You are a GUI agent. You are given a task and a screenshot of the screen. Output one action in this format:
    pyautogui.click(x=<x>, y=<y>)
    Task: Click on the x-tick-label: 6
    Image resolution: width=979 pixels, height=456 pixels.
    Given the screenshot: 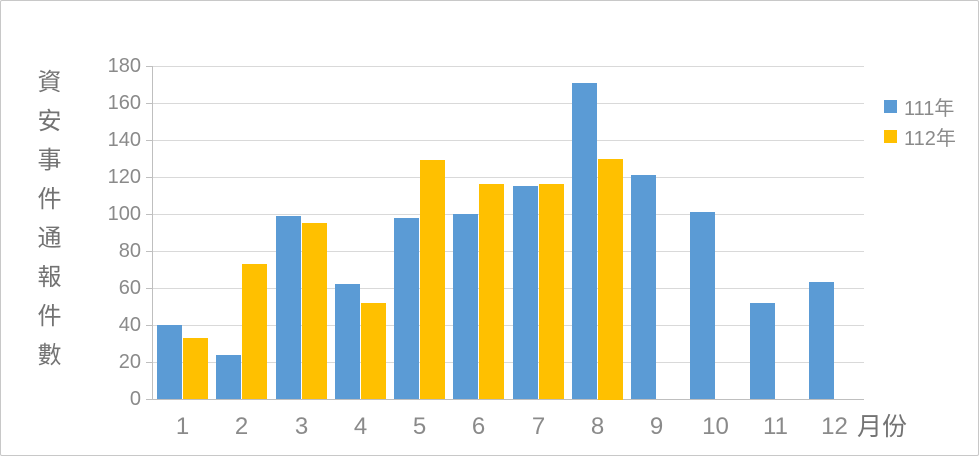 What is the action you would take?
    pyautogui.click(x=478, y=426)
    